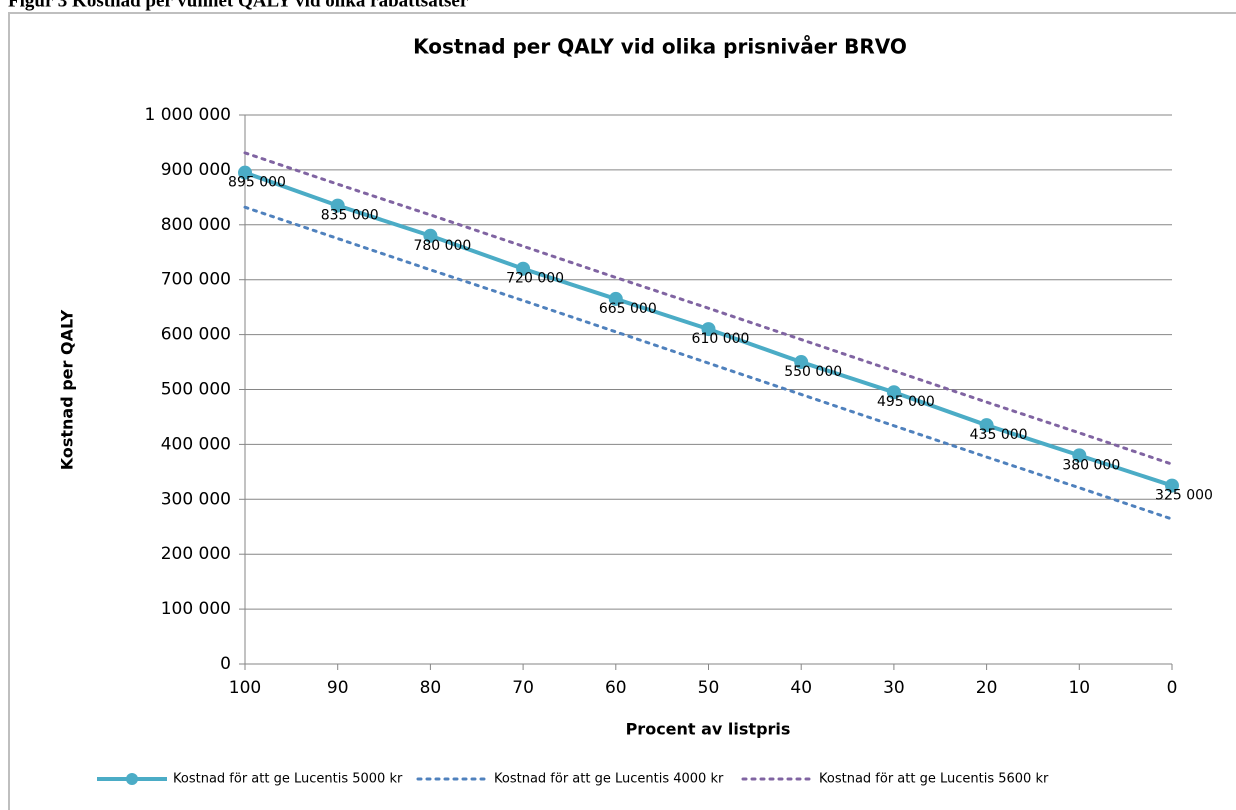 The height and width of the screenshot is (810, 1236). I want to click on data-label: 780 000, so click(442, 246).